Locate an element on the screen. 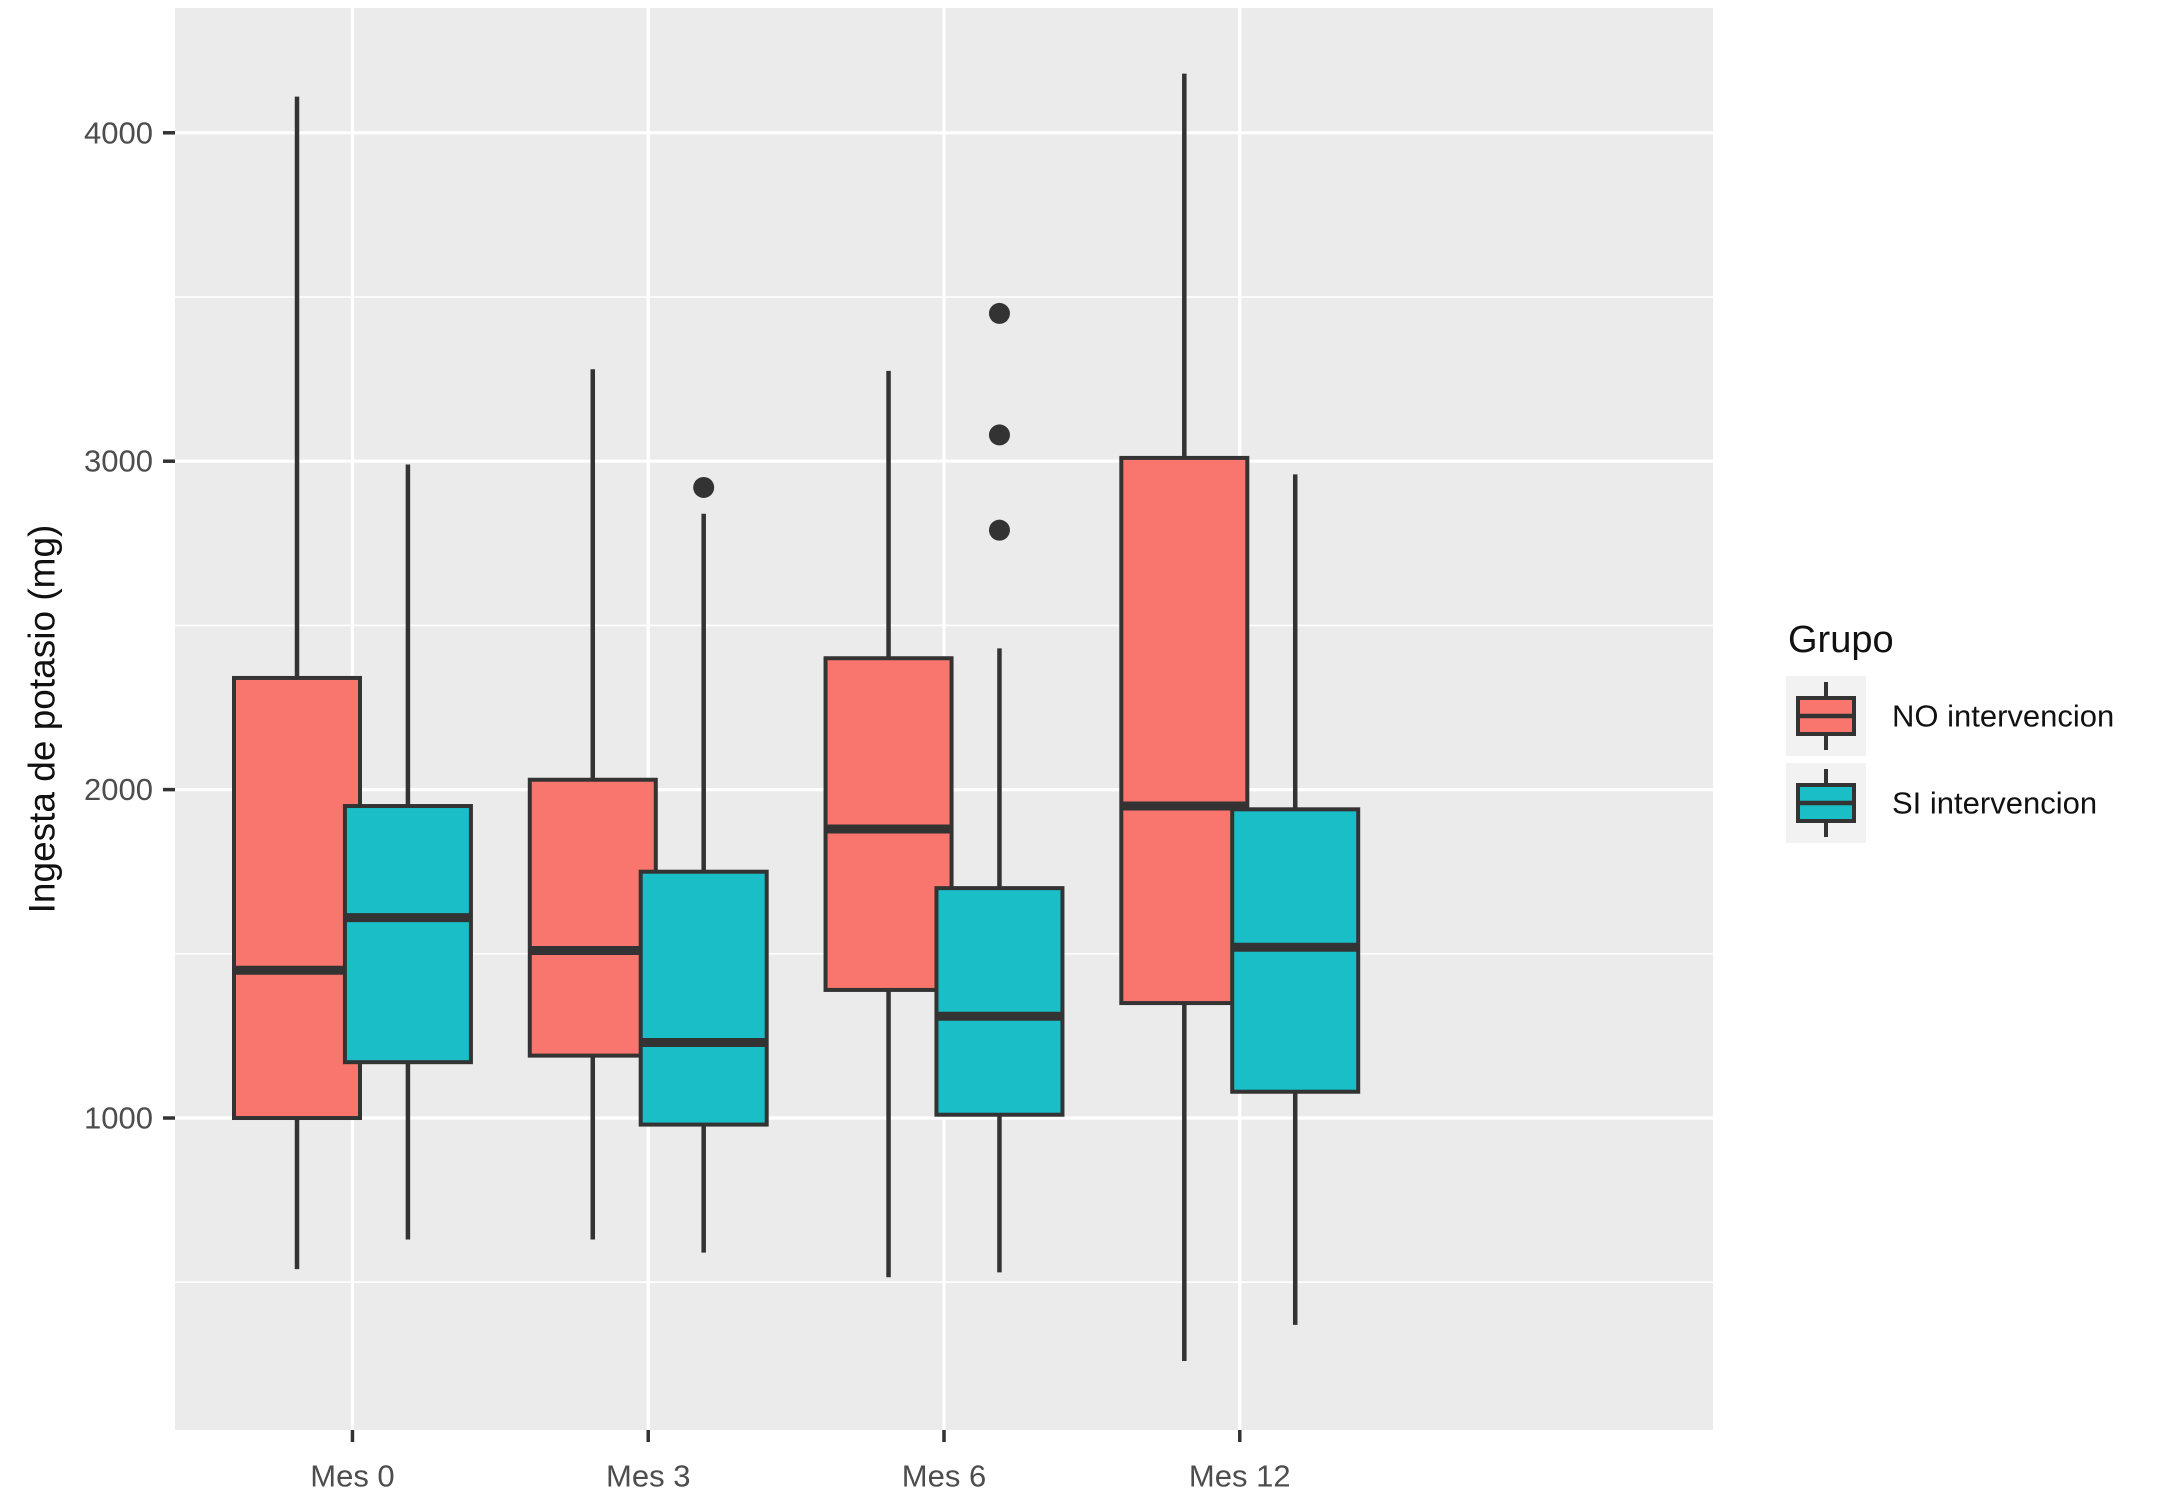 Image resolution: width=2175 pixels, height=1504 pixels. legend: Grupo NO intervencion SI intervencion is located at coordinates (1950, 731).